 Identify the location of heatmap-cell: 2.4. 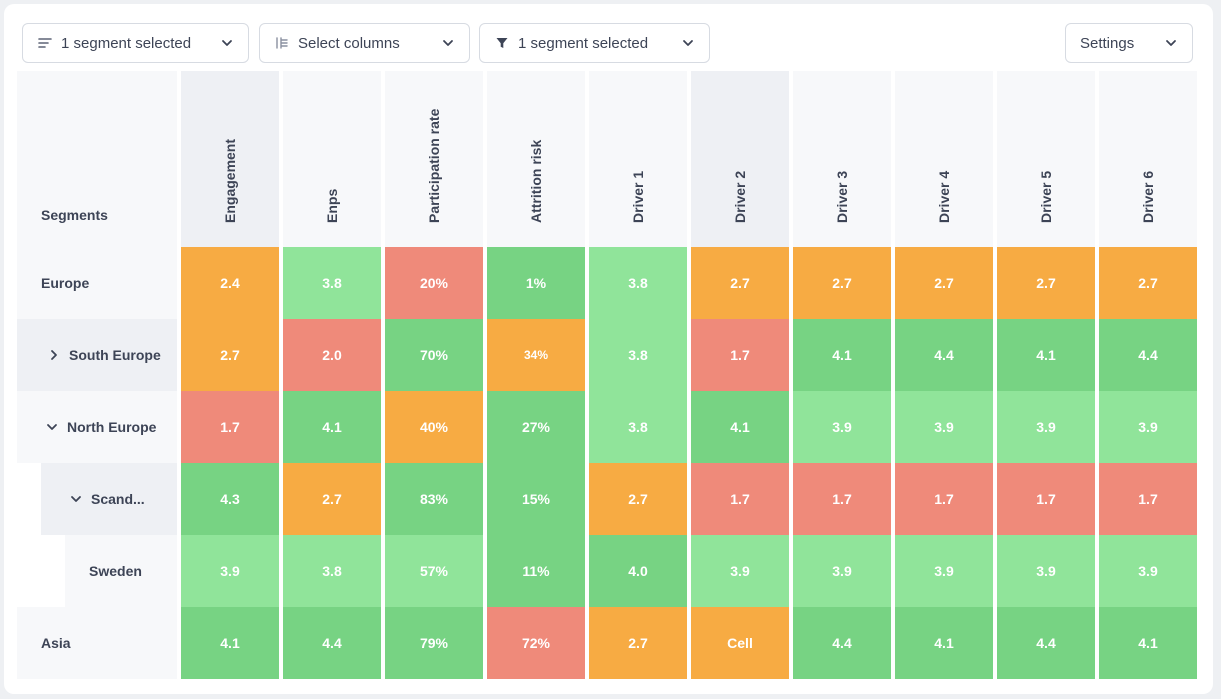
(230, 283).